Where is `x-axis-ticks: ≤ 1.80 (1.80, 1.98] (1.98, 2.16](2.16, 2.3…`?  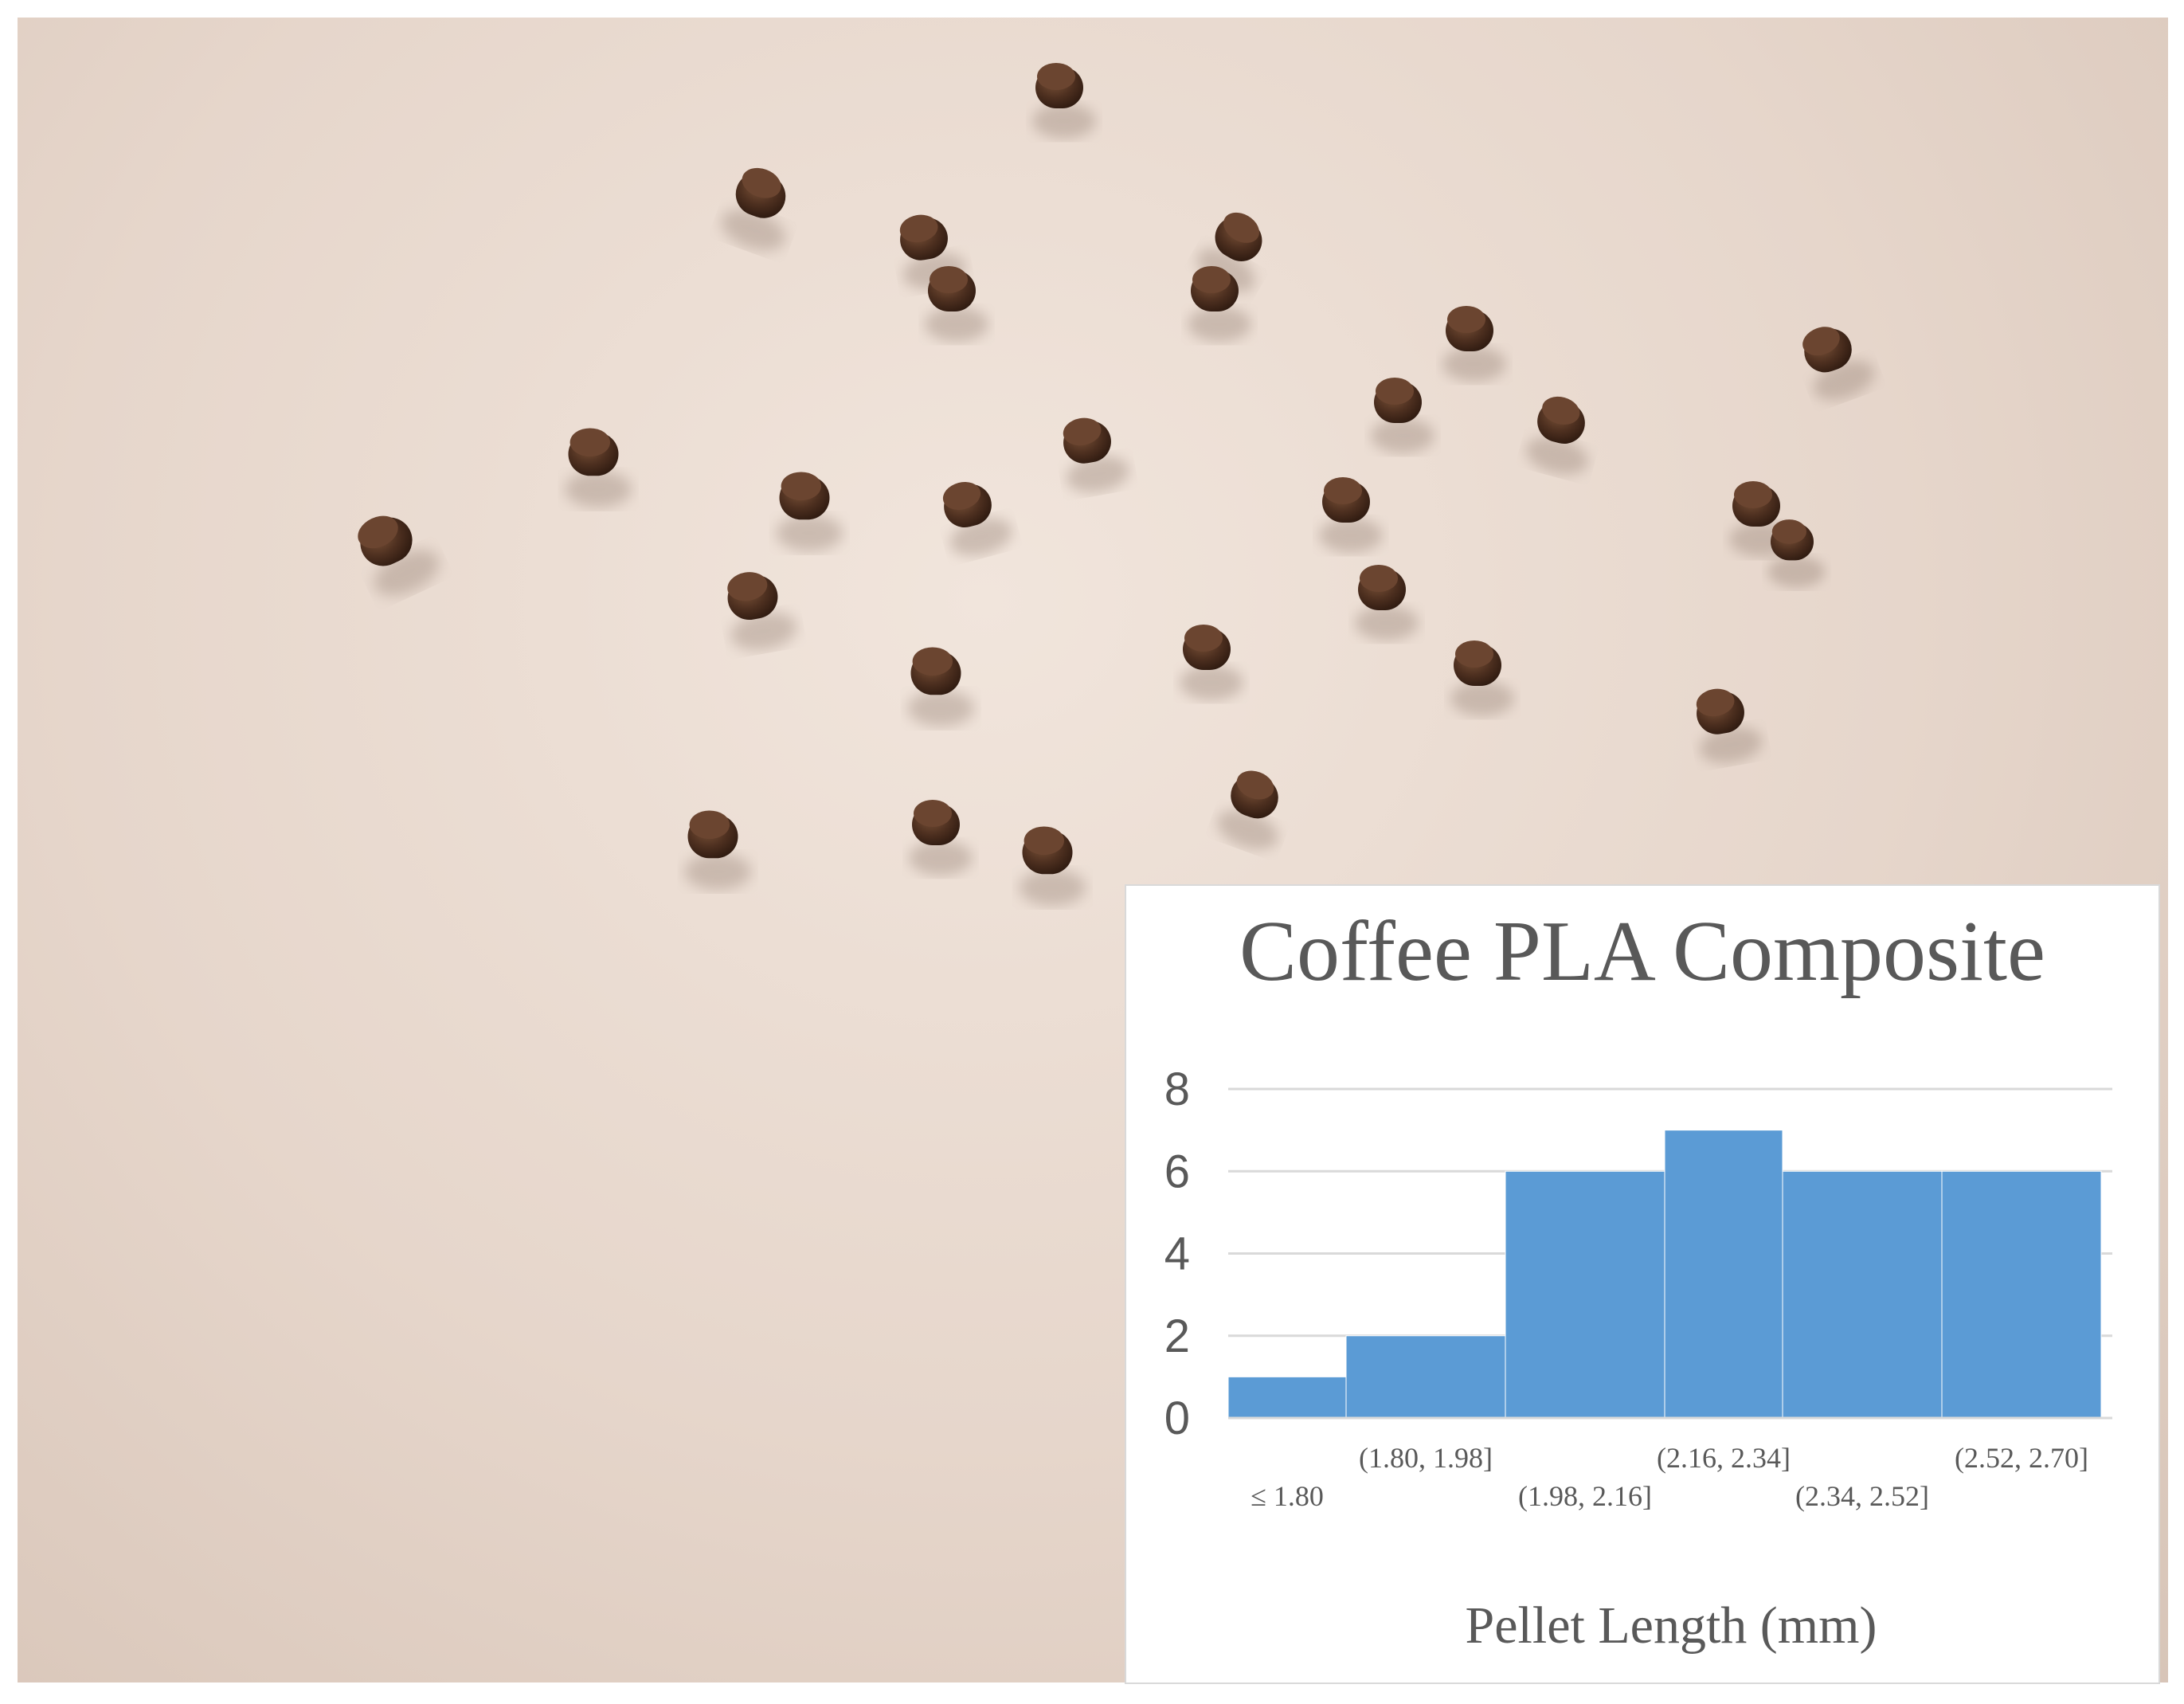 x-axis-ticks: ≤ 1.80 (1.80, 1.98] (1.98, 2.16](2.16, 2.3… is located at coordinates (1669, 1477).